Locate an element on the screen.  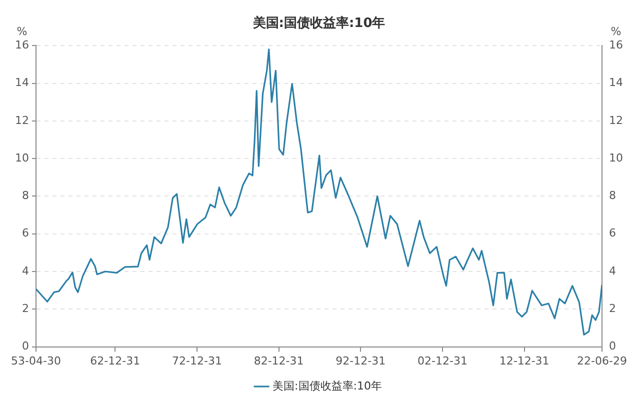
x-tick-label: 02-12-31 is located at coordinates (443, 361).